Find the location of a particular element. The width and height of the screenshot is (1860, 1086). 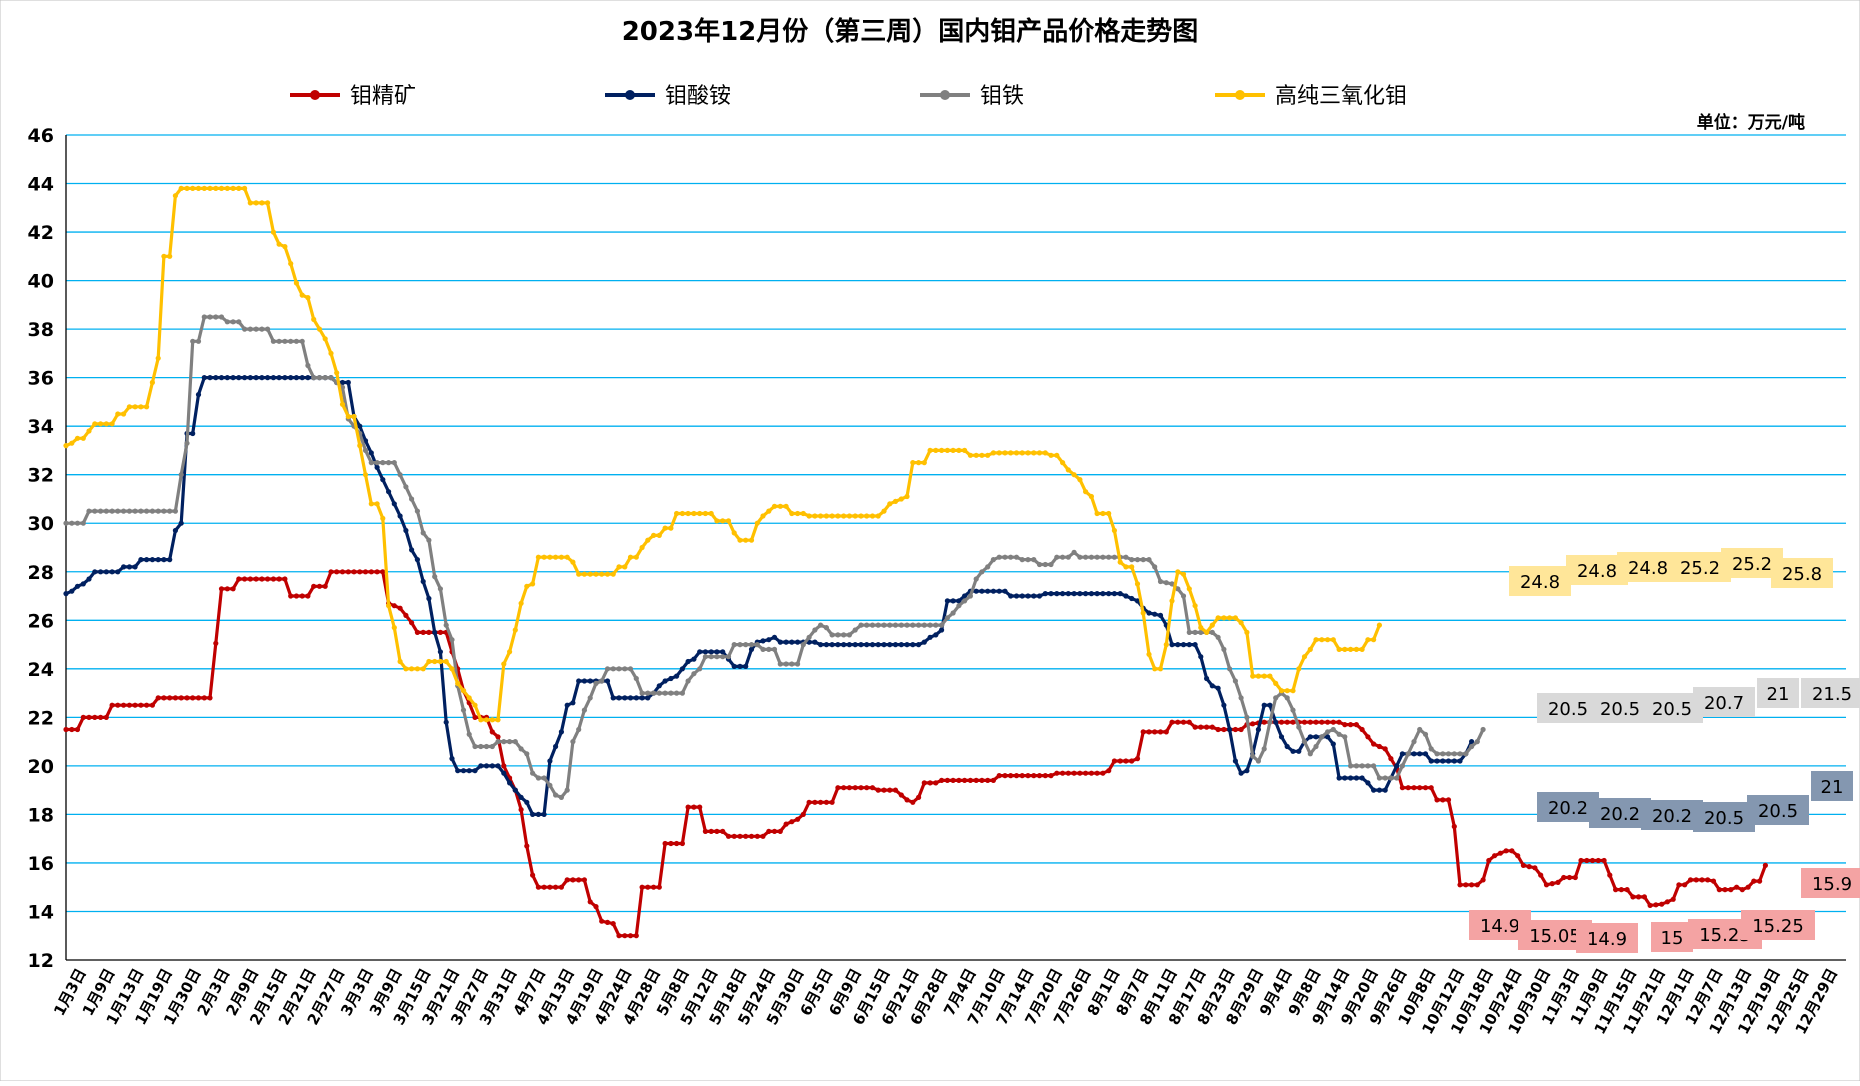

data-label-text: 15.9 is located at coordinates (1832, 884).